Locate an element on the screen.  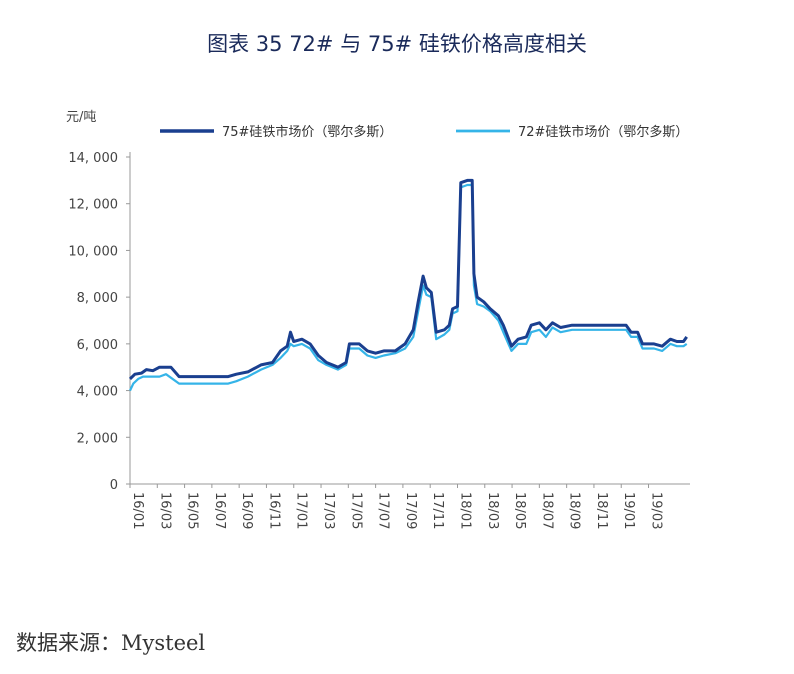
y-tick-label: 8, 000 is located at coordinates (97, 298).